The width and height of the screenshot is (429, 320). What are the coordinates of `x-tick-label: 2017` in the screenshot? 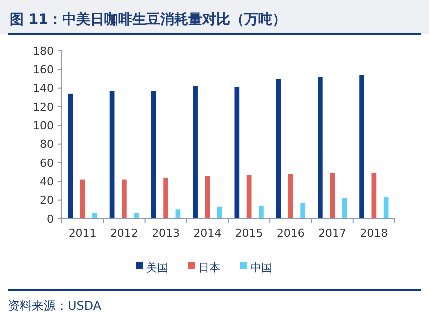 It's located at (332, 233).